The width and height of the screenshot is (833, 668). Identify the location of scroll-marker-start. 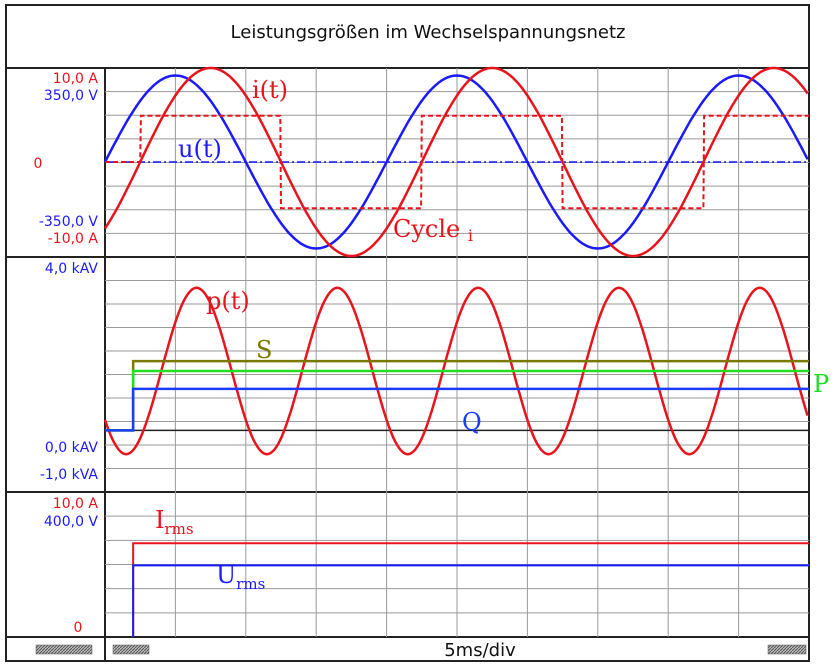
(131, 649).